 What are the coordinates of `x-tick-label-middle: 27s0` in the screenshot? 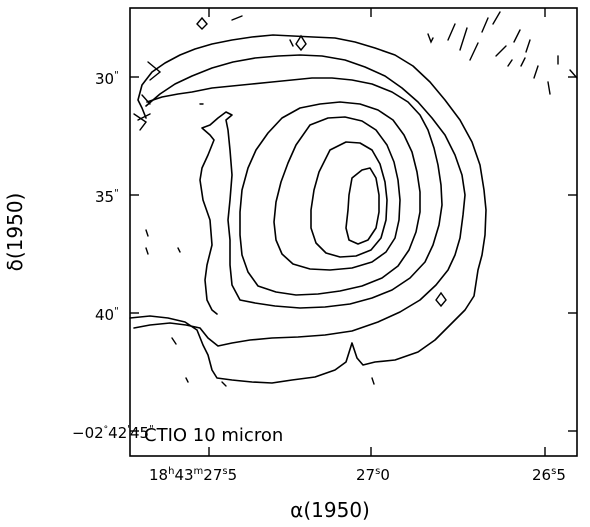 It's located at (373, 475).